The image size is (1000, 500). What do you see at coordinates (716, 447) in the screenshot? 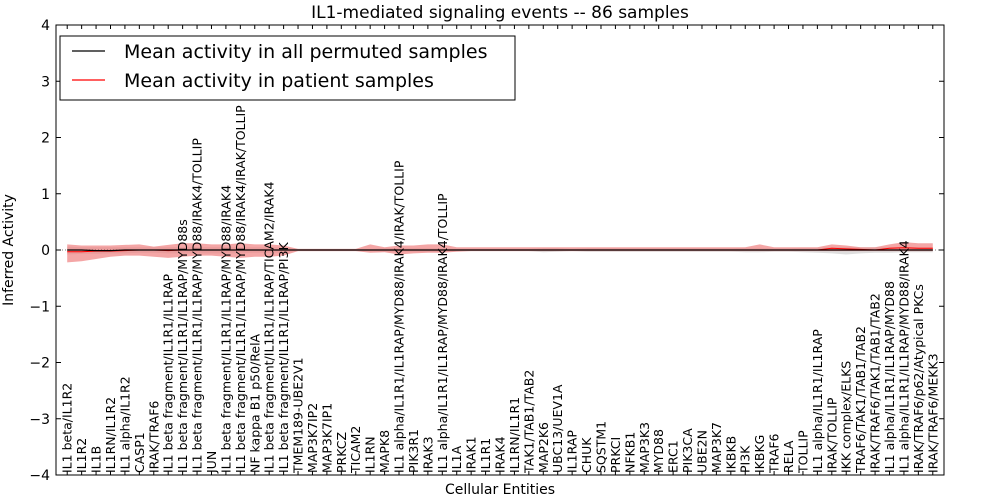
I see `x-category-label: MAP3K7` at bounding box center [716, 447].